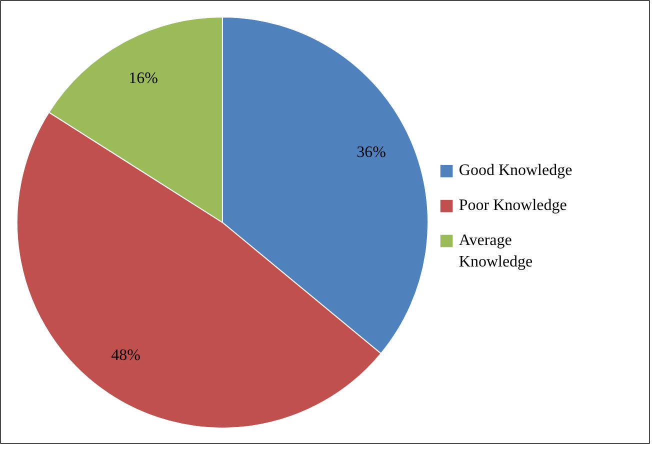  I want to click on data-label: 16%, so click(143, 78).